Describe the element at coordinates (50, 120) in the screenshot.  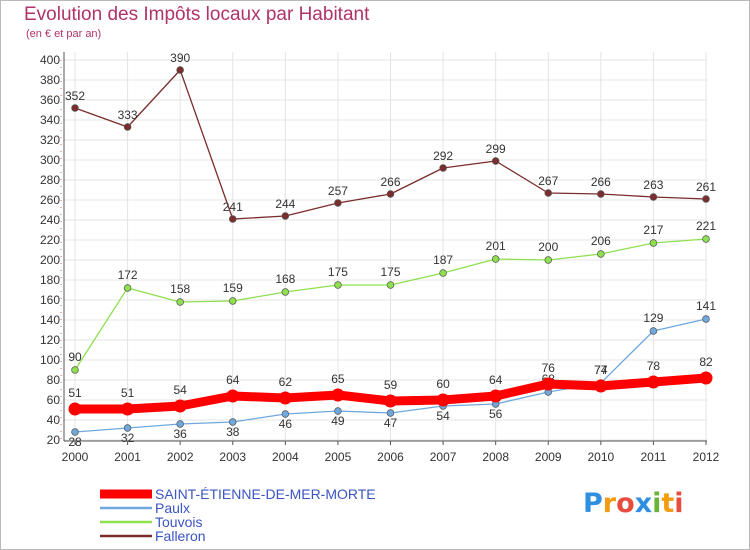
I see `y-tick-label: 340` at that location.